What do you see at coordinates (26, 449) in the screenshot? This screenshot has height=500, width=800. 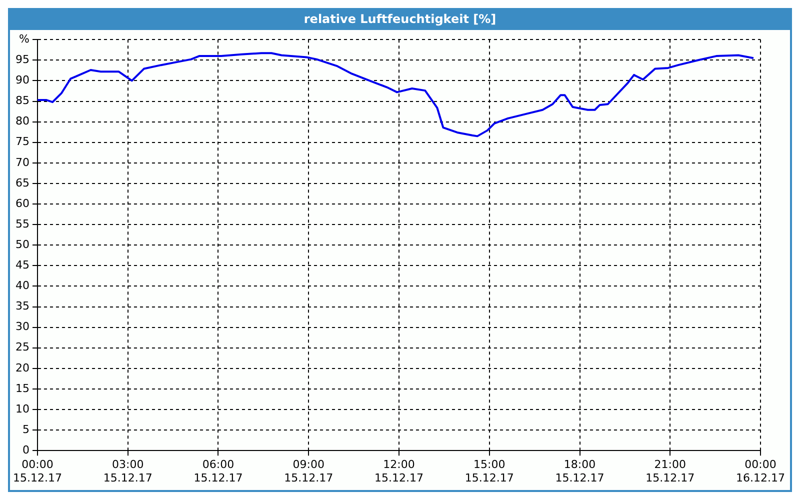 I see `y-tick-label: 0` at bounding box center [26, 449].